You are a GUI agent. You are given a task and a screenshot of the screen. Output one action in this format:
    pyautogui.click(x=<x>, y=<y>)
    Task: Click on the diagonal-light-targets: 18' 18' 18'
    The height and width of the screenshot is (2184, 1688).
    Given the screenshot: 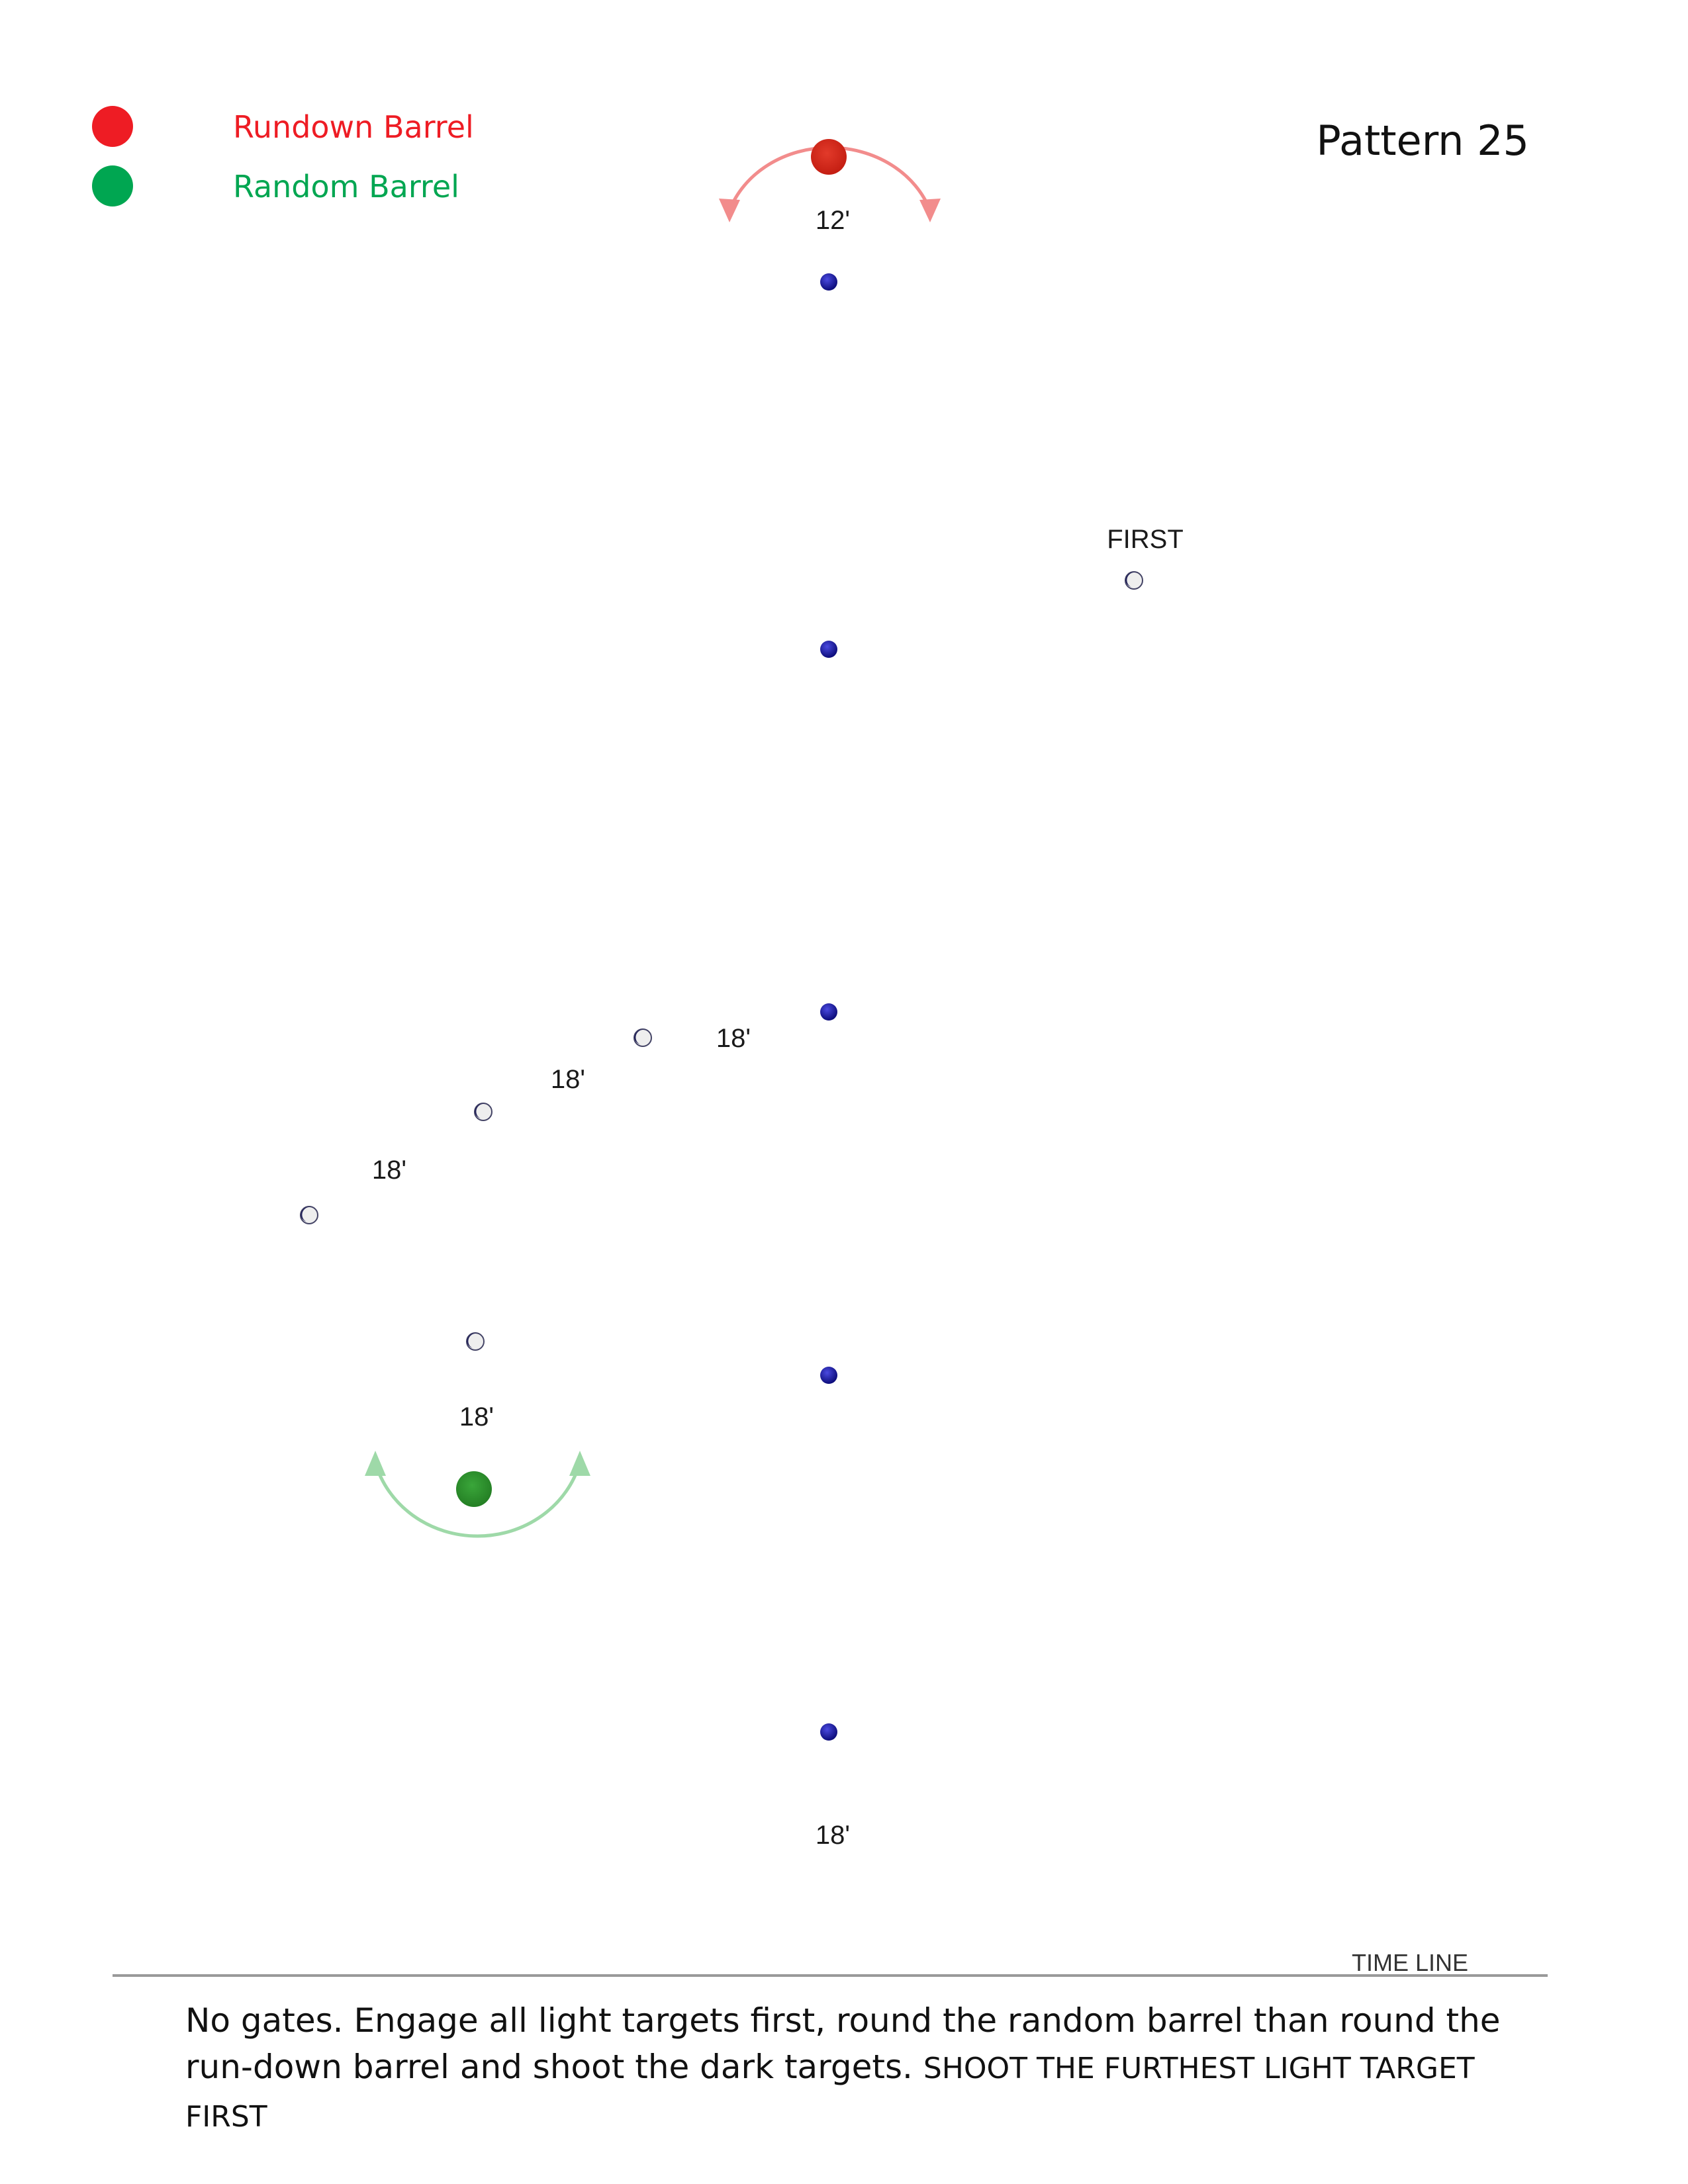 What is the action you would take?
    pyautogui.click(x=525, y=1124)
    